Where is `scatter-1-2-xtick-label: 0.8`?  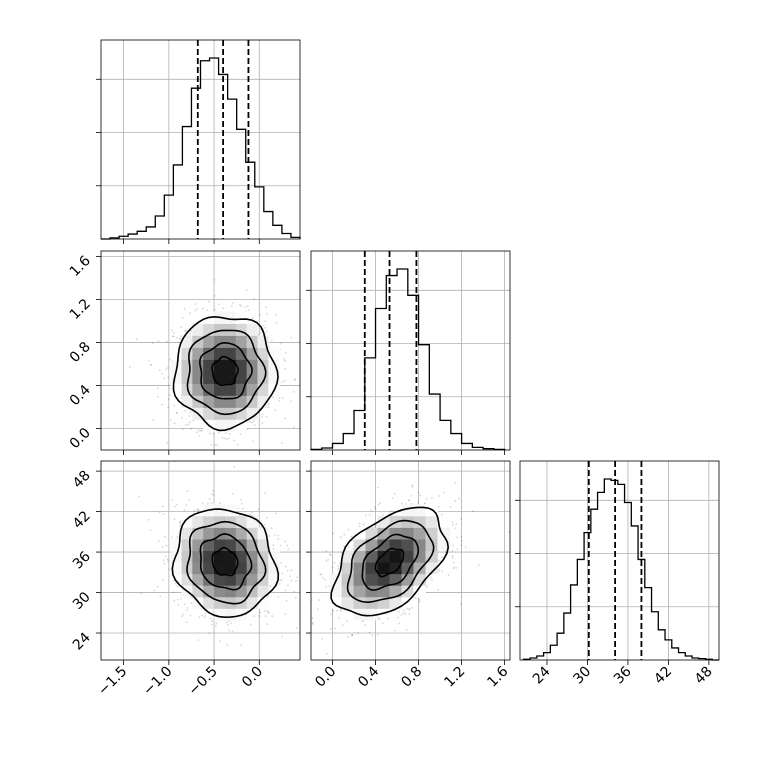 scatter-1-2-xtick-label: 0.8 is located at coordinates (411, 677).